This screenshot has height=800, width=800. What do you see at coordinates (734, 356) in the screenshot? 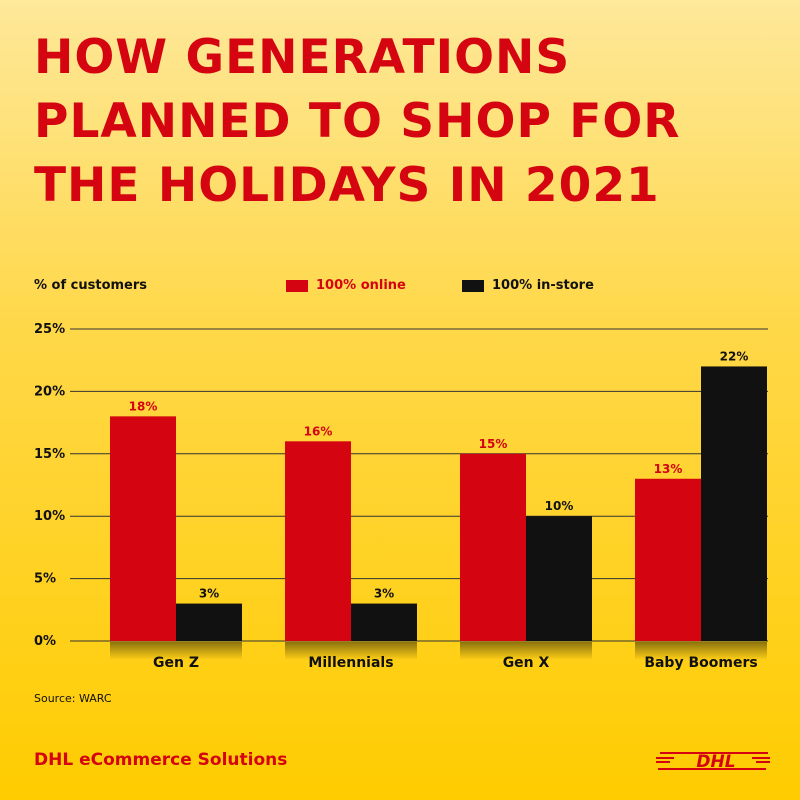
I see `data-label: 22%` at bounding box center [734, 356].